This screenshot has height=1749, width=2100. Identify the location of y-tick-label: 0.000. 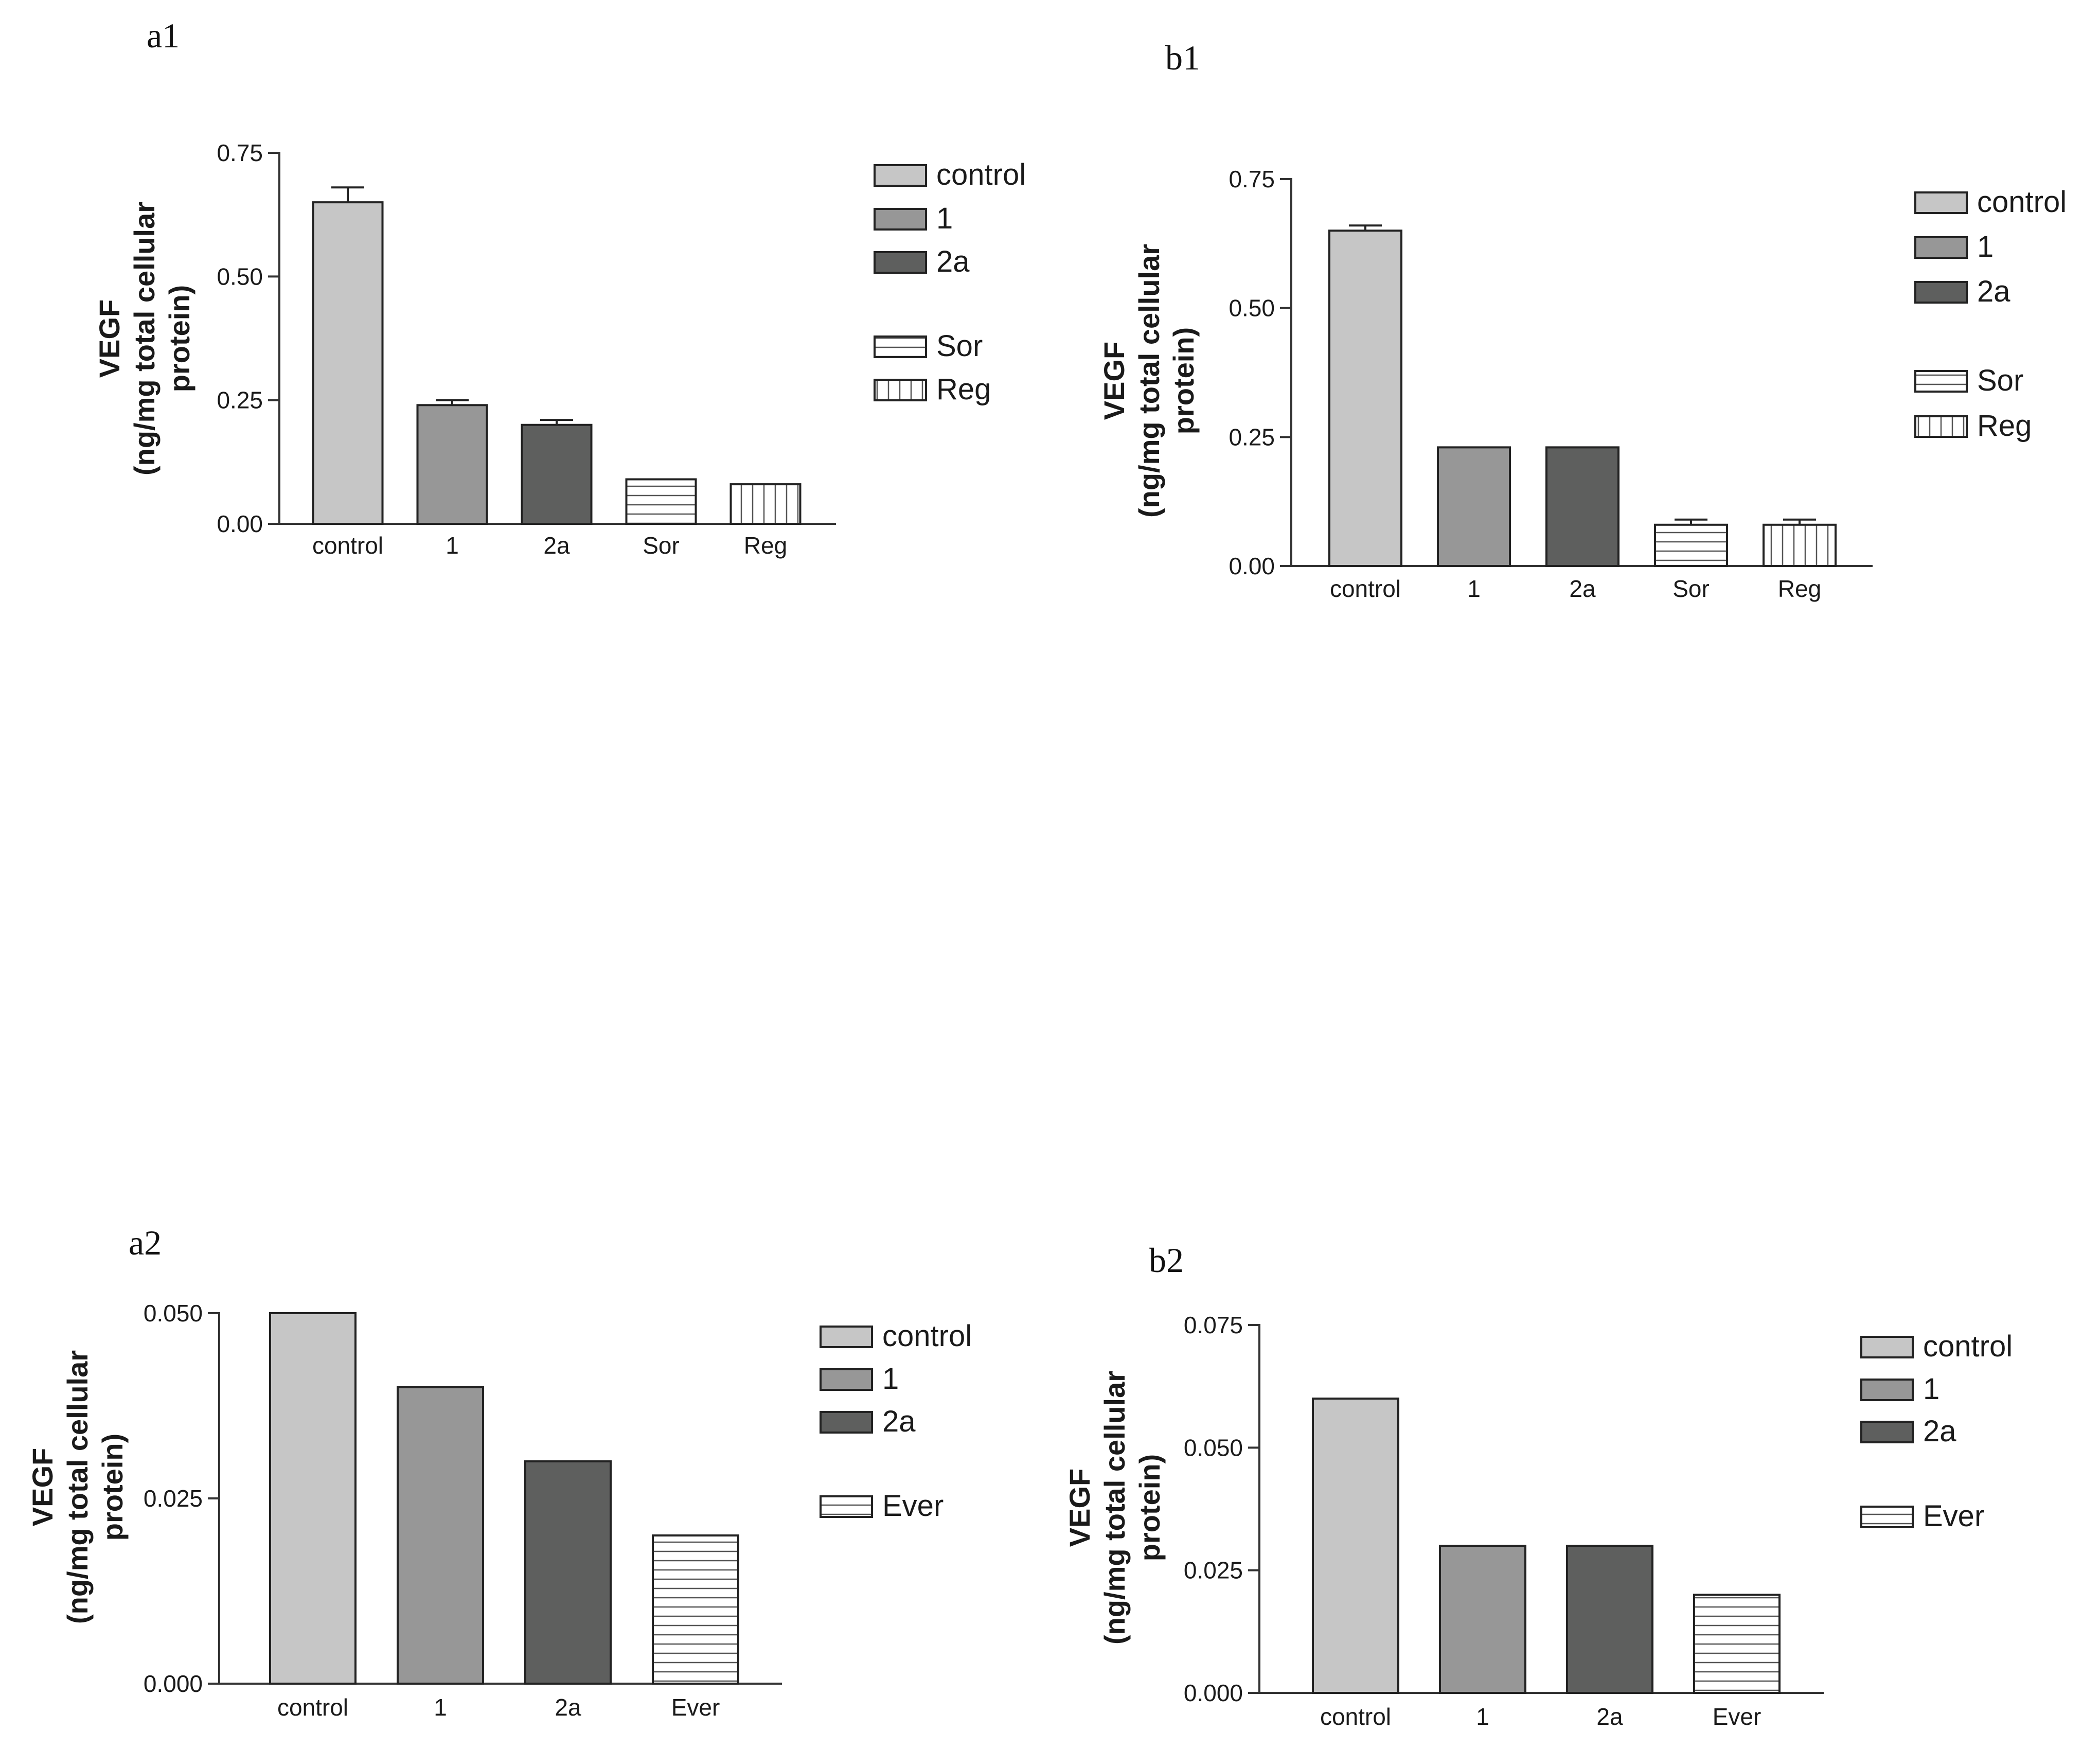
(1213, 1693).